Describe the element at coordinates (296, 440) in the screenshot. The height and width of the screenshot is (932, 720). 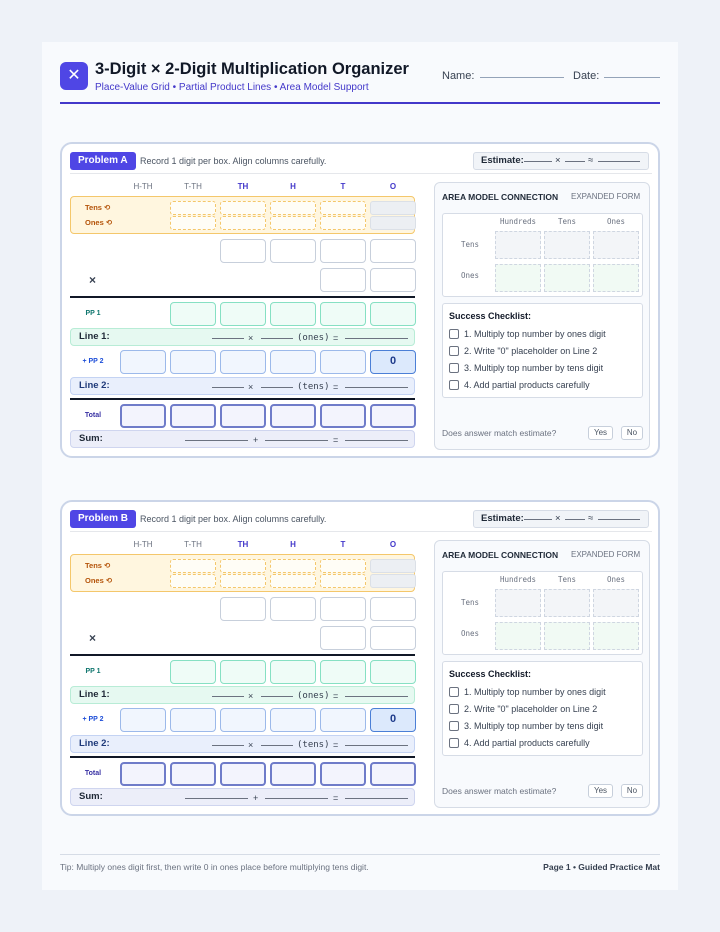
I see `sum-blank-b` at that location.